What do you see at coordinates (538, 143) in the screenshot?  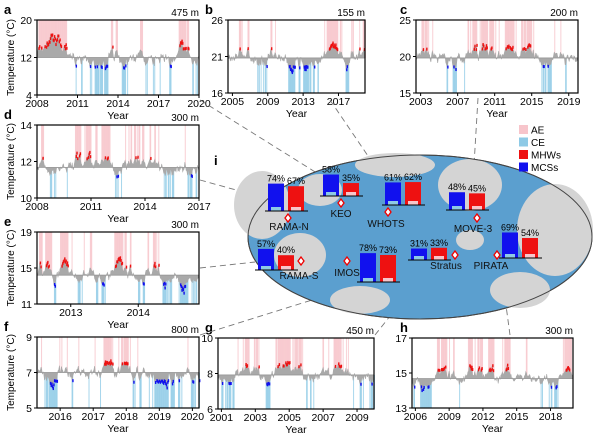 I see `legend-label: CE` at bounding box center [538, 143].